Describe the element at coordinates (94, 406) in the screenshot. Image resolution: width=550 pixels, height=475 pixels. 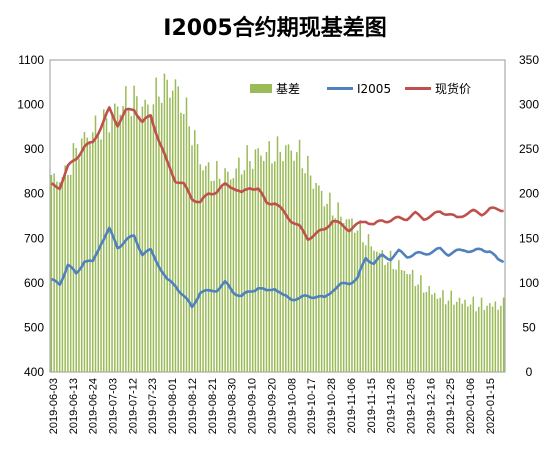
I see `x-tick-label: 2019-06-24` at that location.